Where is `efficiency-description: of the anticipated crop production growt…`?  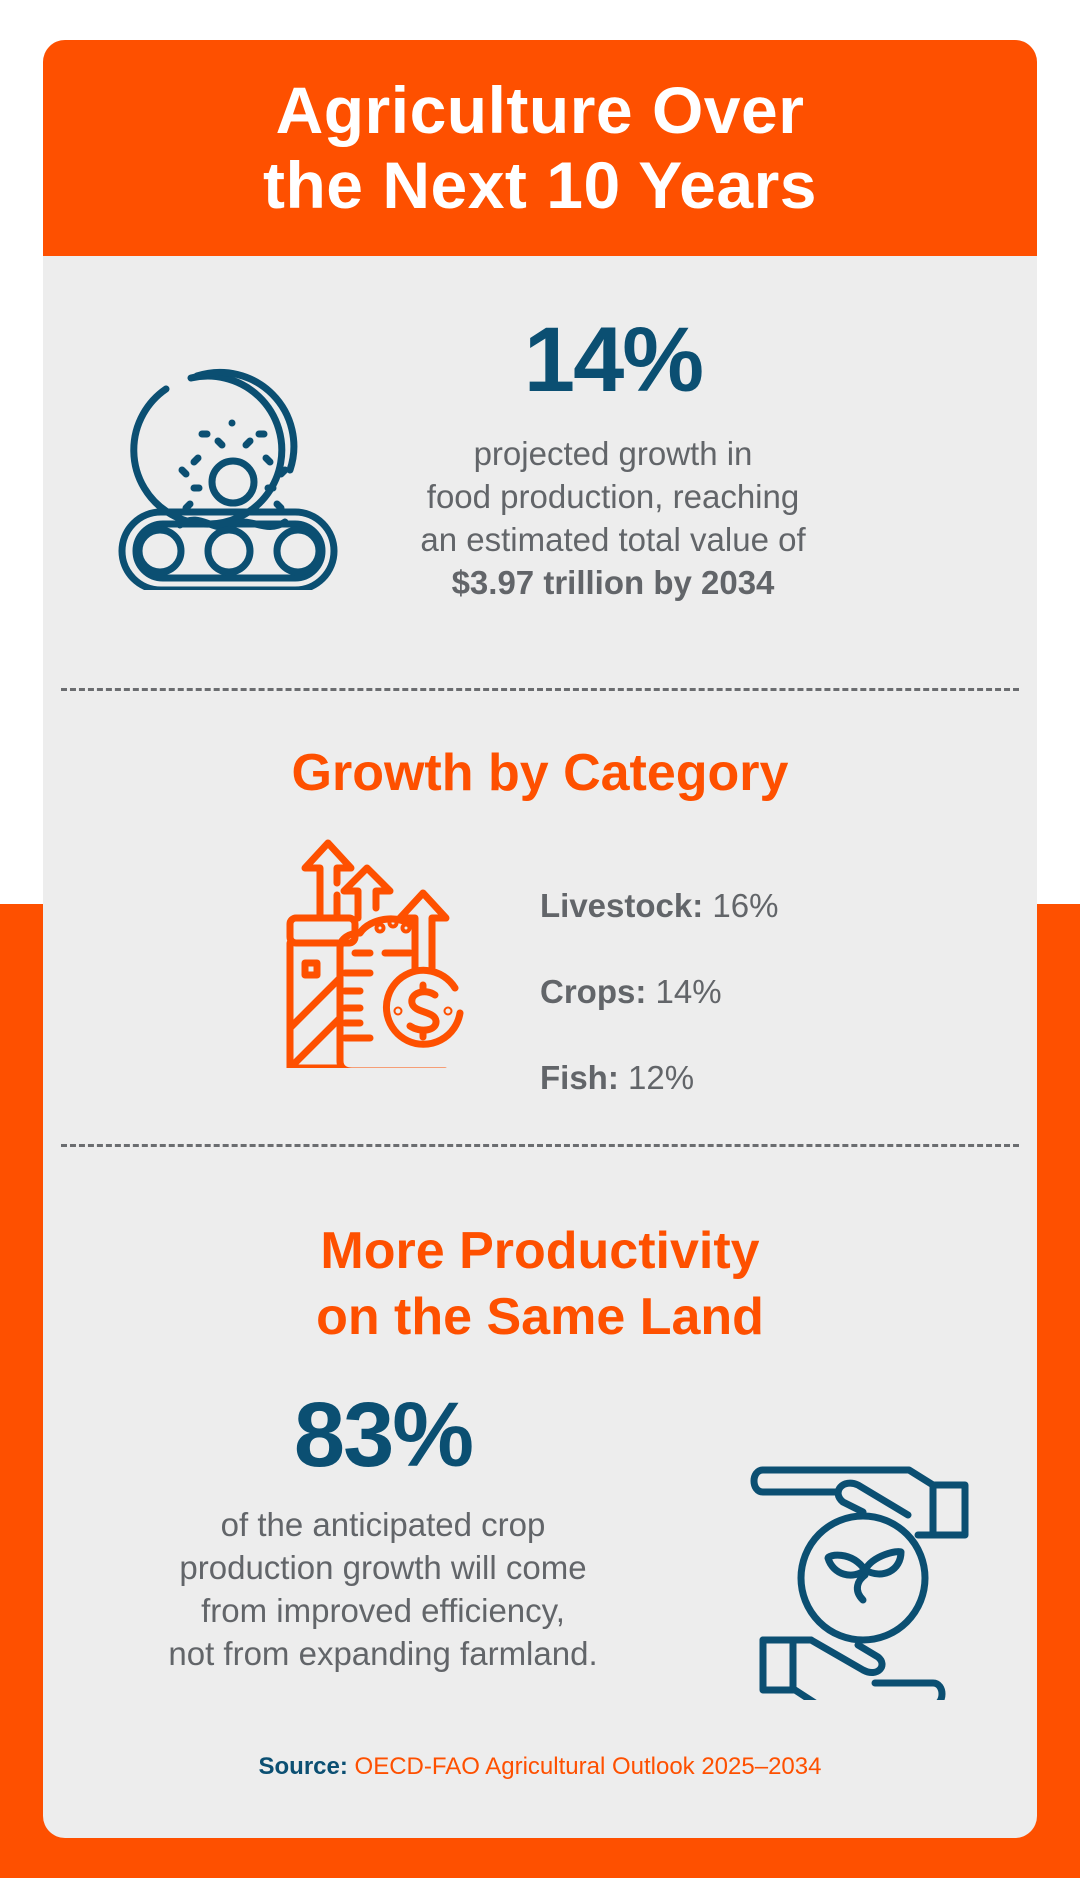
efficiency-description: of the anticipated crop production growt… is located at coordinates (383, 1589).